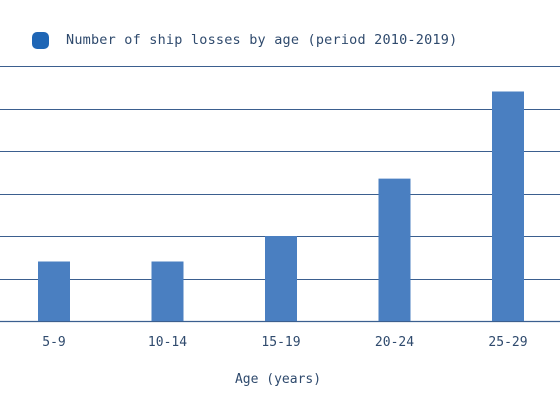  I want to click on x-tick-label: 20-24, so click(394, 342).